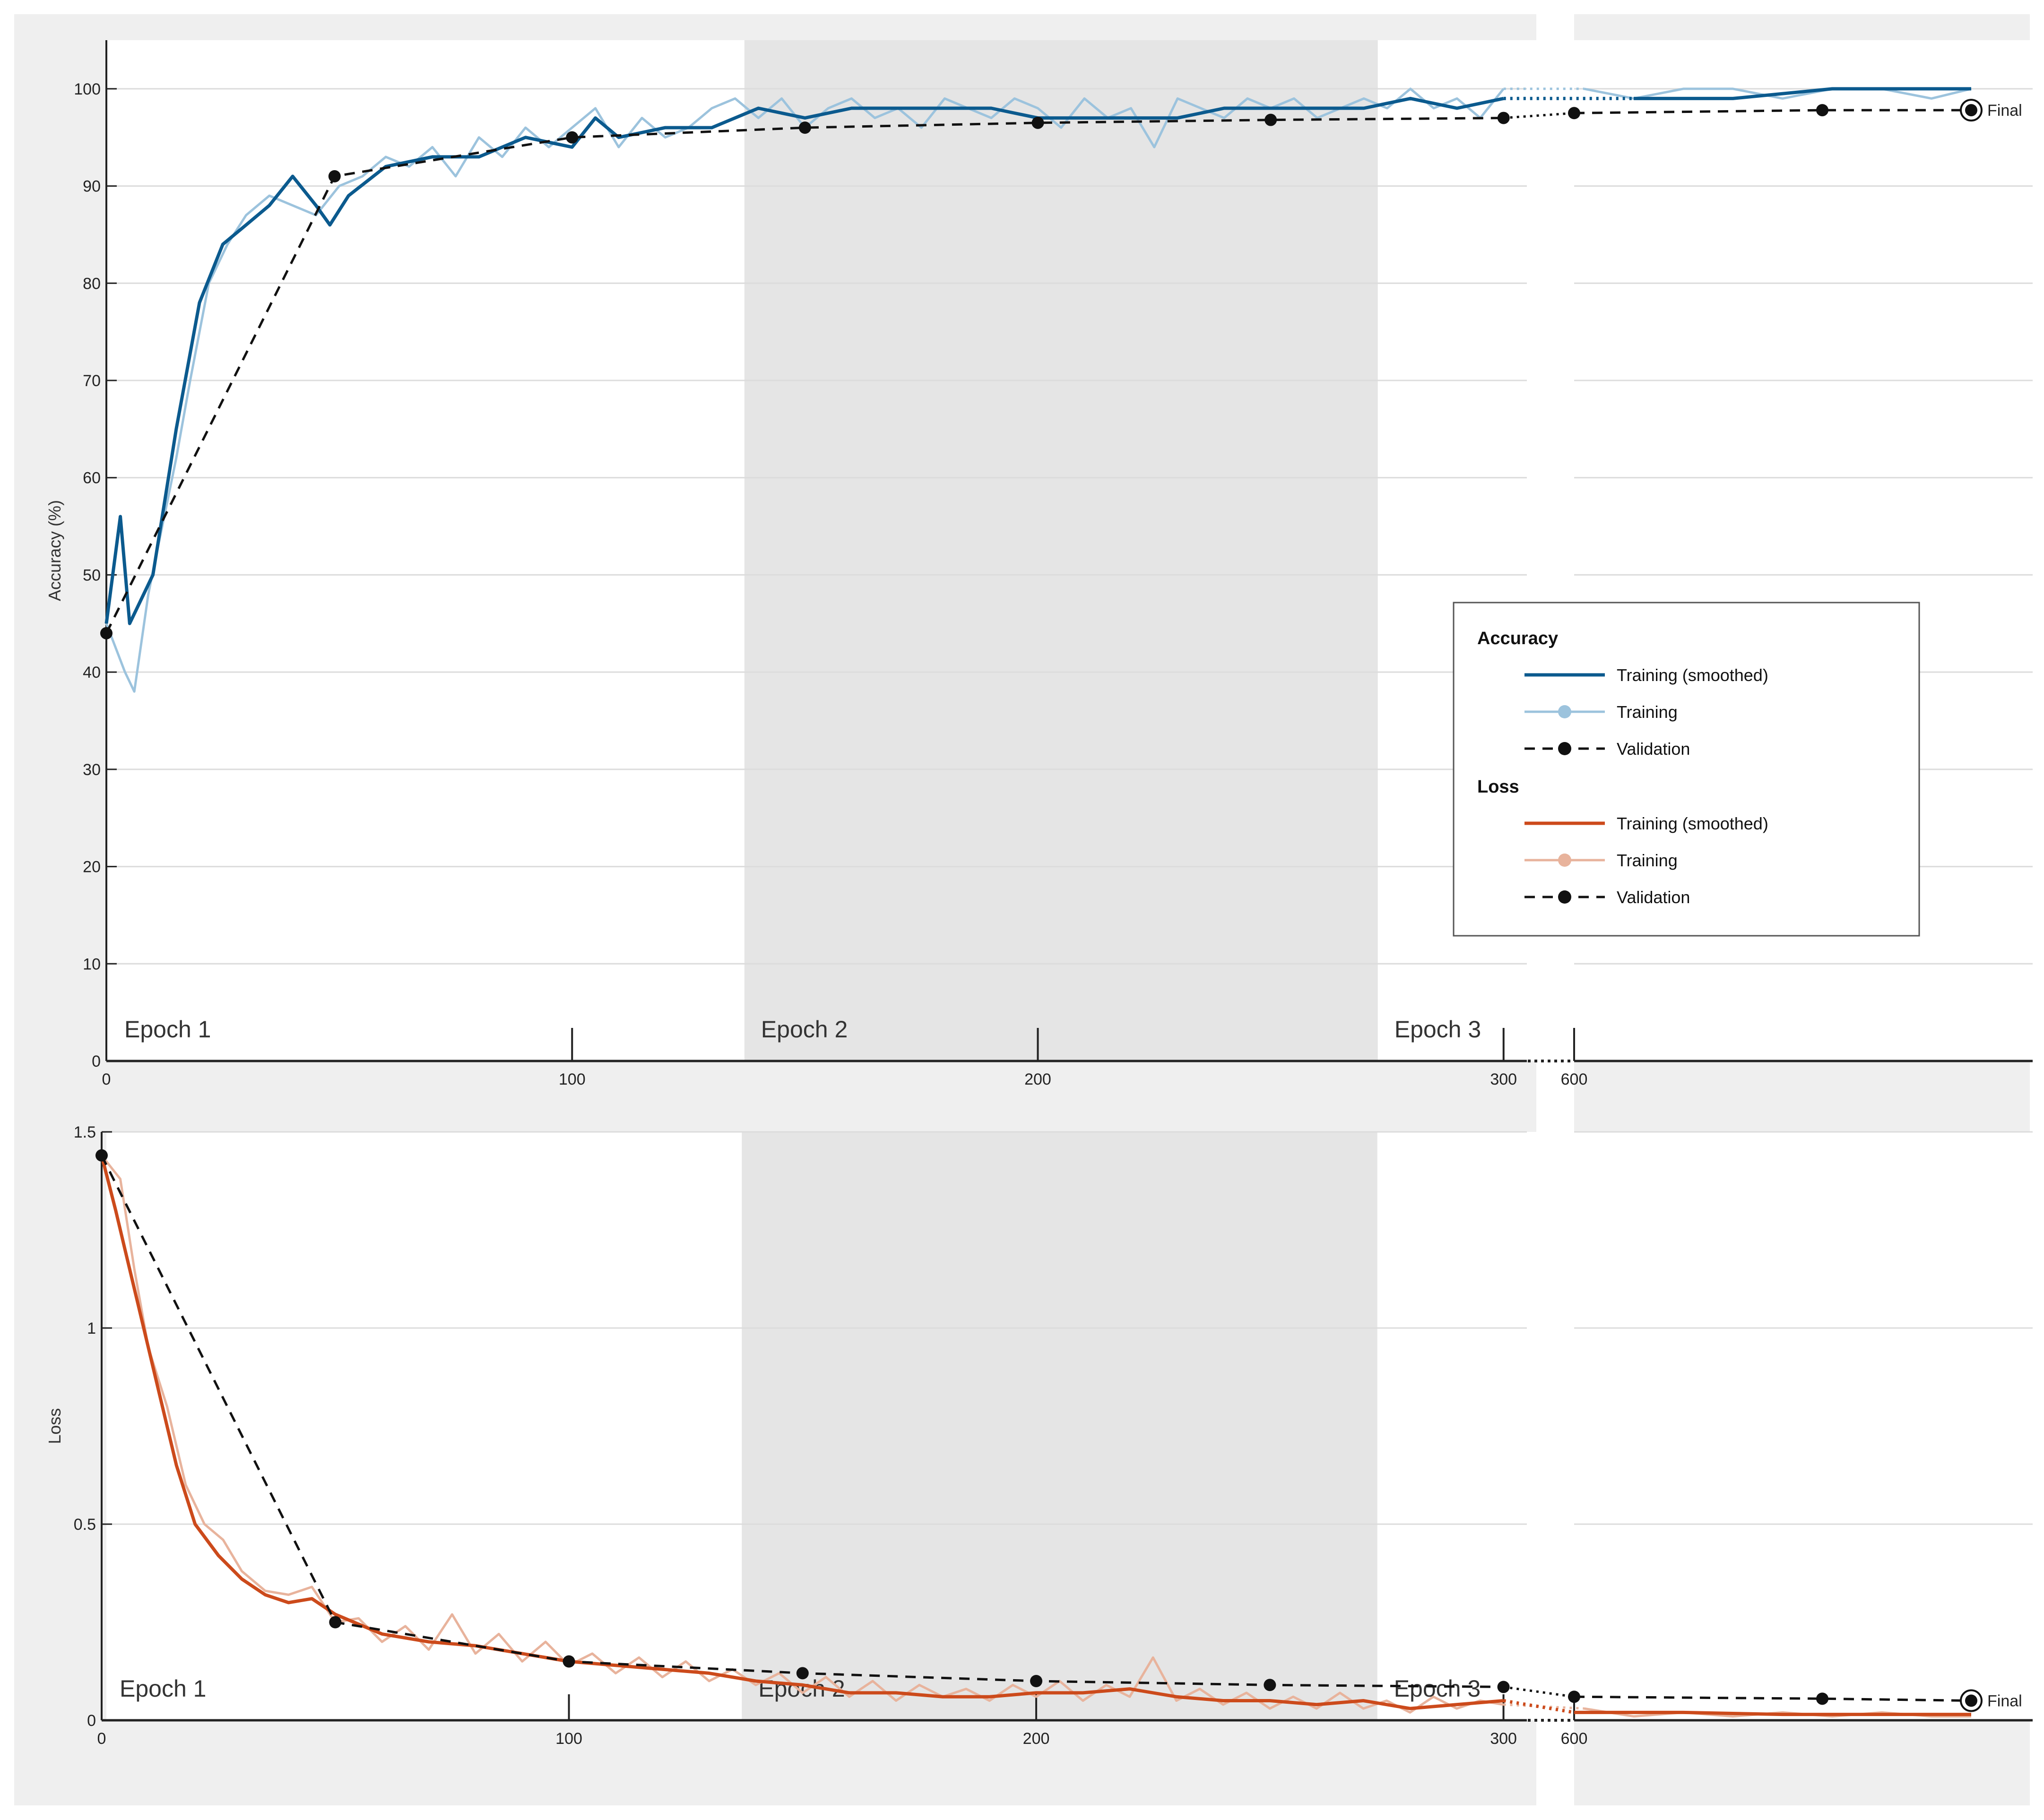 This screenshot has width=2044, height=1820. What do you see at coordinates (85, 1525) in the screenshot?
I see `y-tick-label: 0.5` at bounding box center [85, 1525].